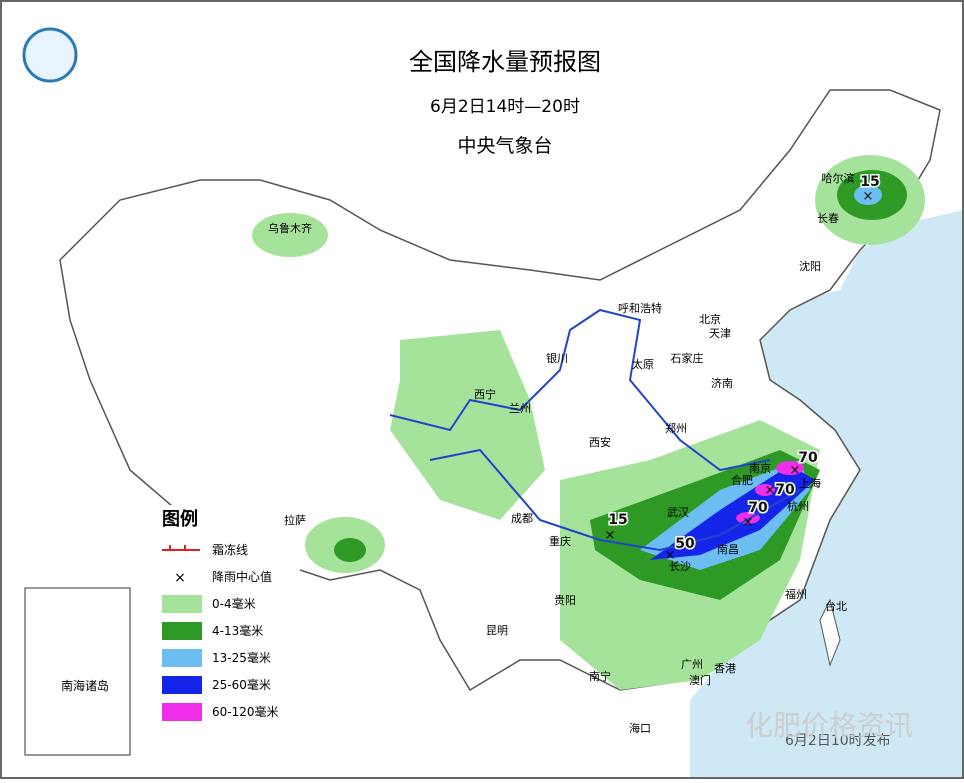 This screenshot has height=783, width=964. I want to click on city-label: 南京, so click(760, 468).